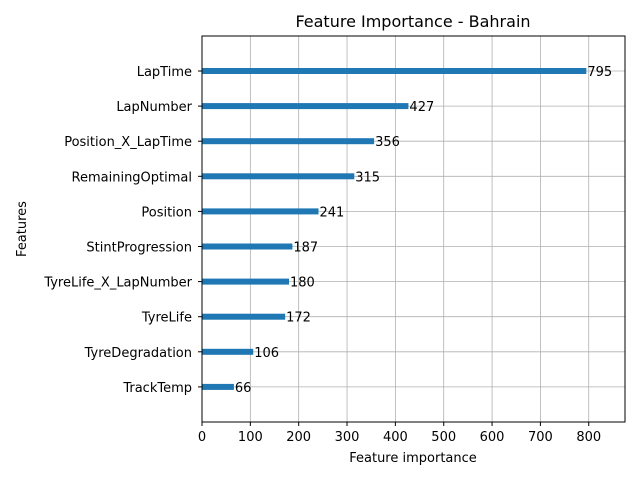  Describe the element at coordinates (139, 248) in the screenshot. I see `category-label: StintProgression` at that location.